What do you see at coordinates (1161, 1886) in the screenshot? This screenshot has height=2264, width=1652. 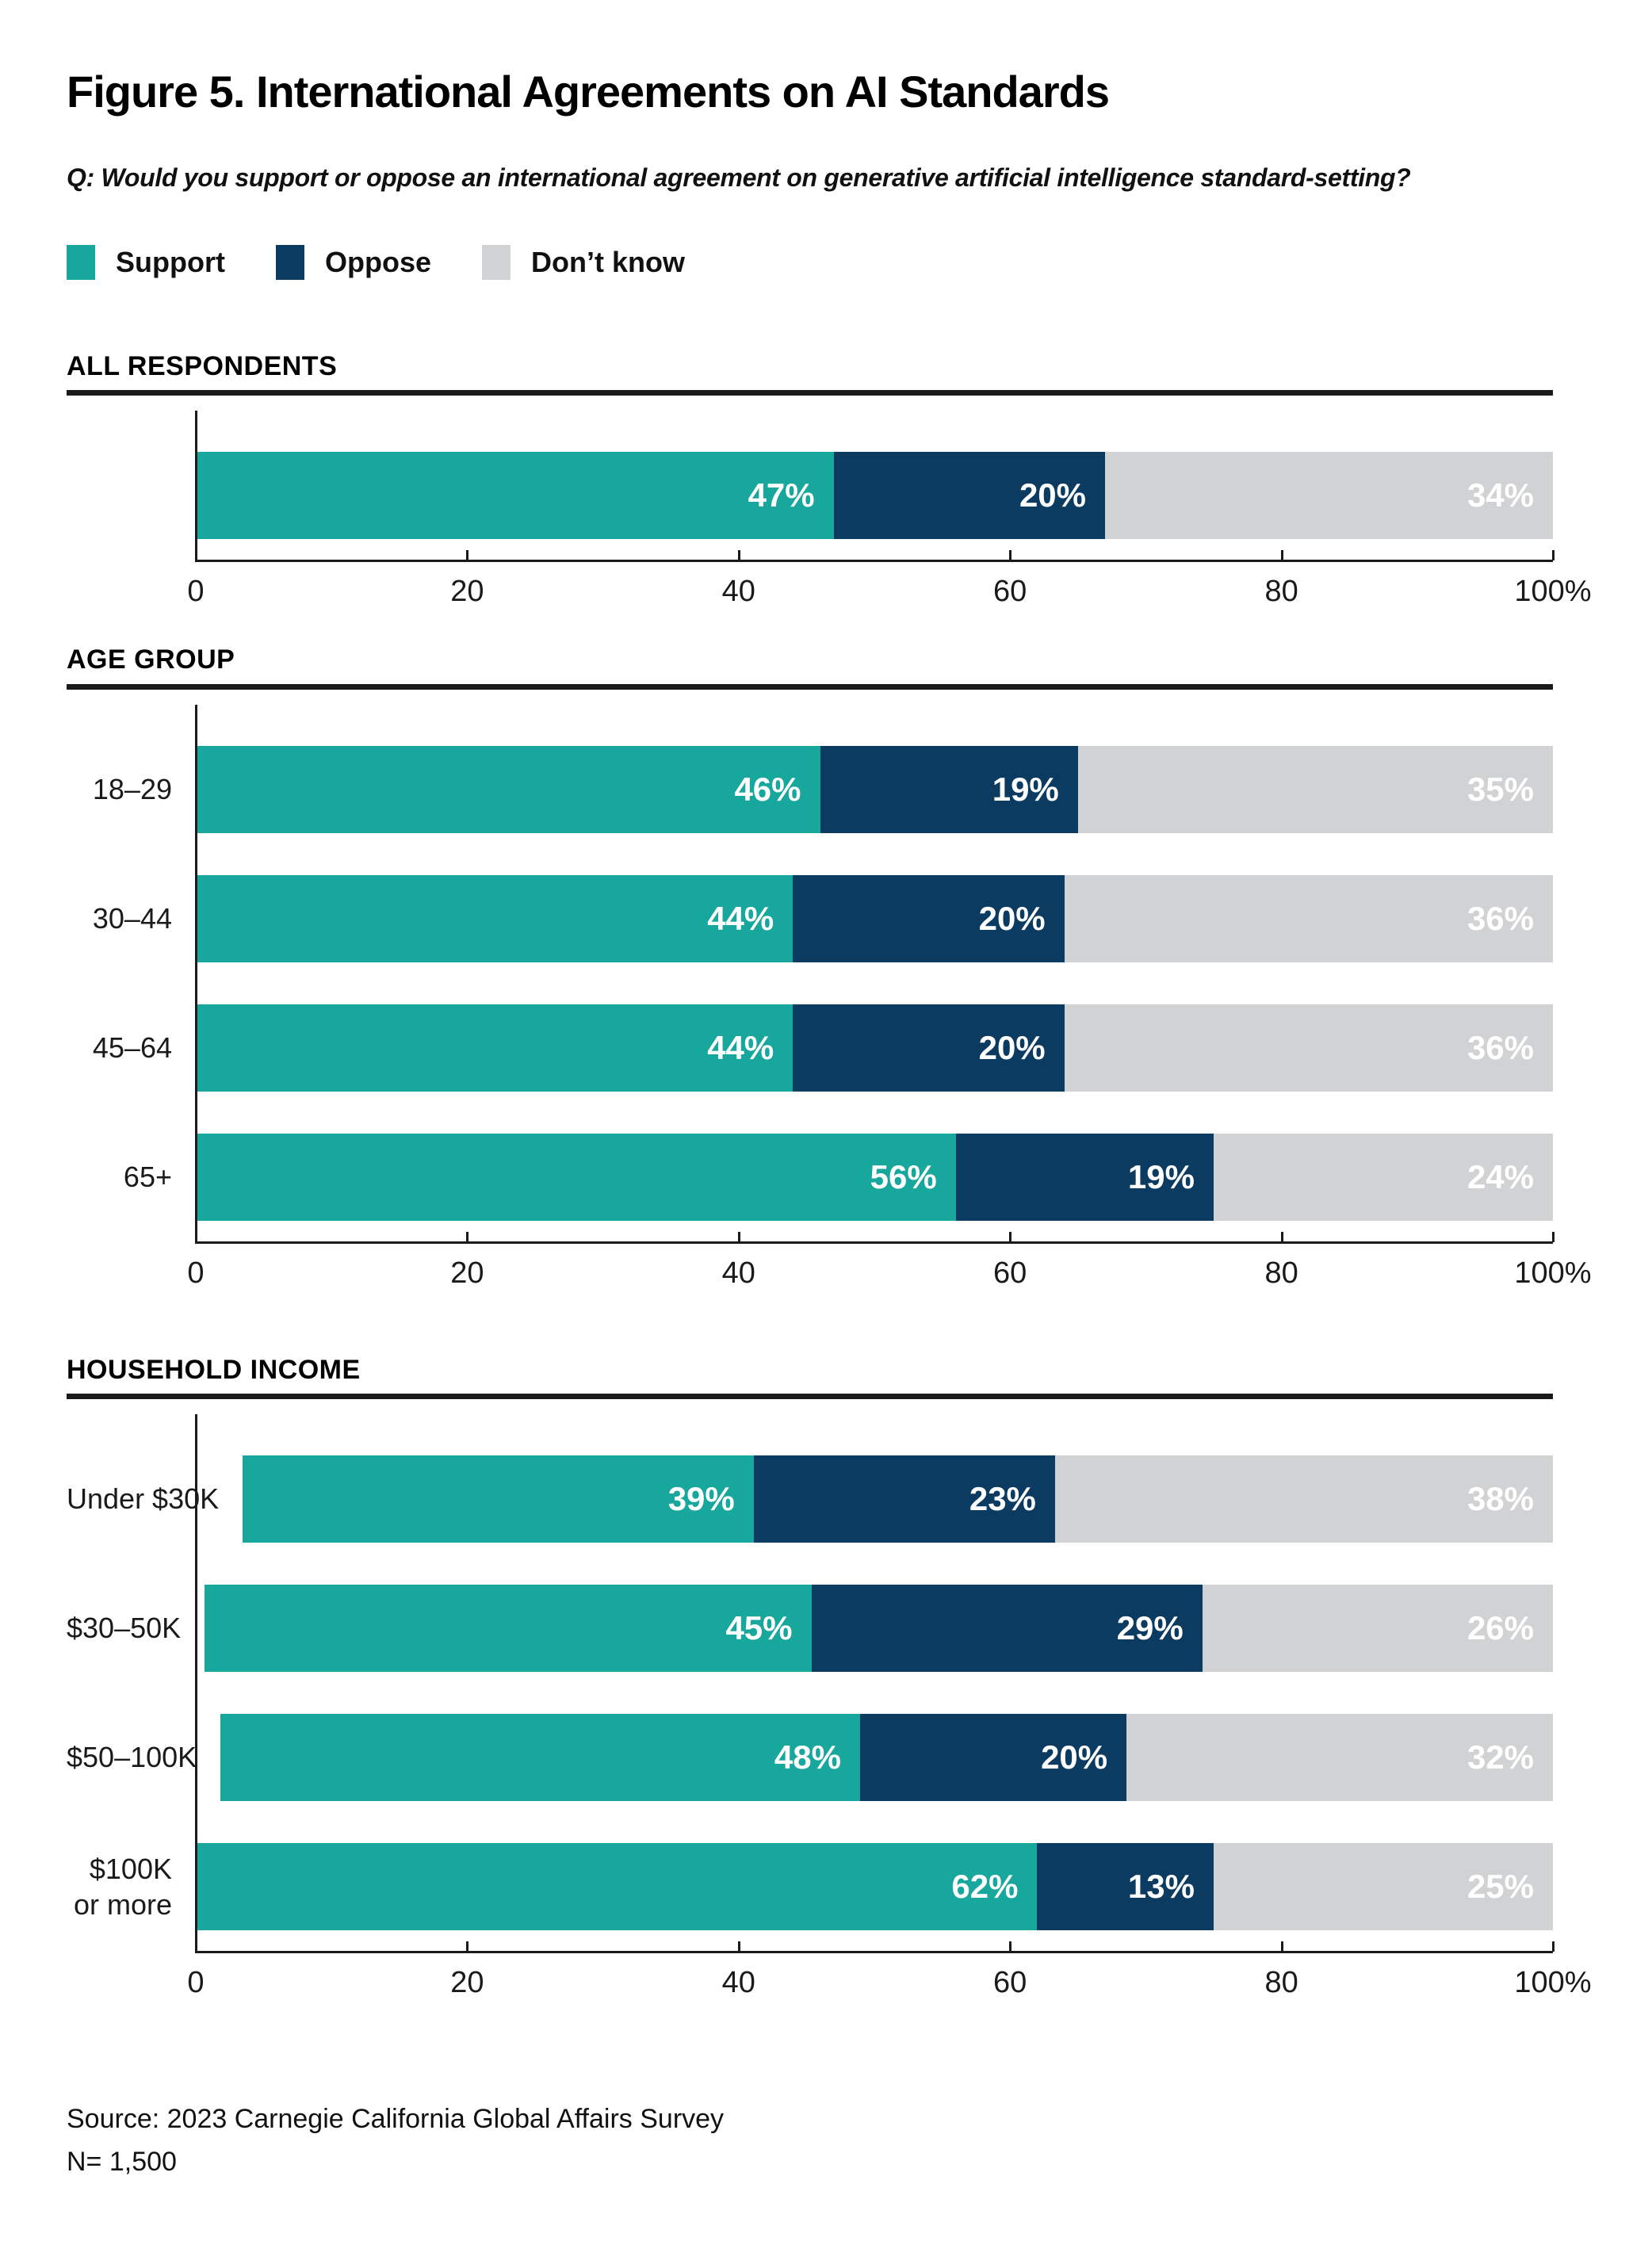 I see `bar-value-label: 13%` at bounding box center [1161, 1886].